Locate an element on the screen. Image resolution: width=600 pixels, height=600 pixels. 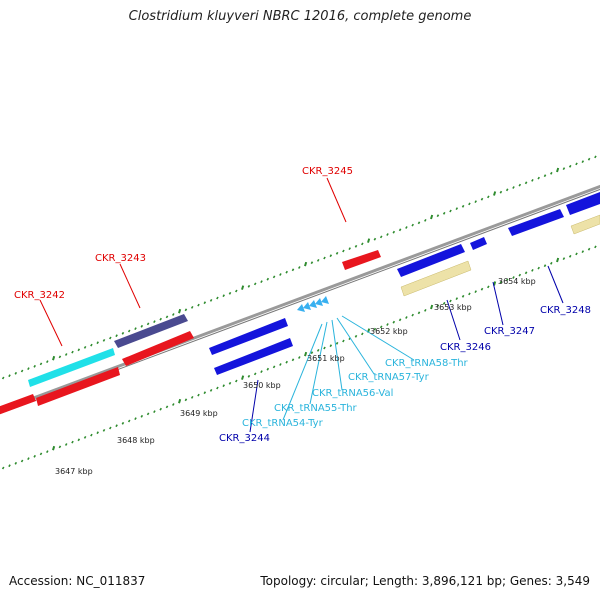
label-trna58: CKR_tRNA58-Thr is located at coordinates (427, 363).